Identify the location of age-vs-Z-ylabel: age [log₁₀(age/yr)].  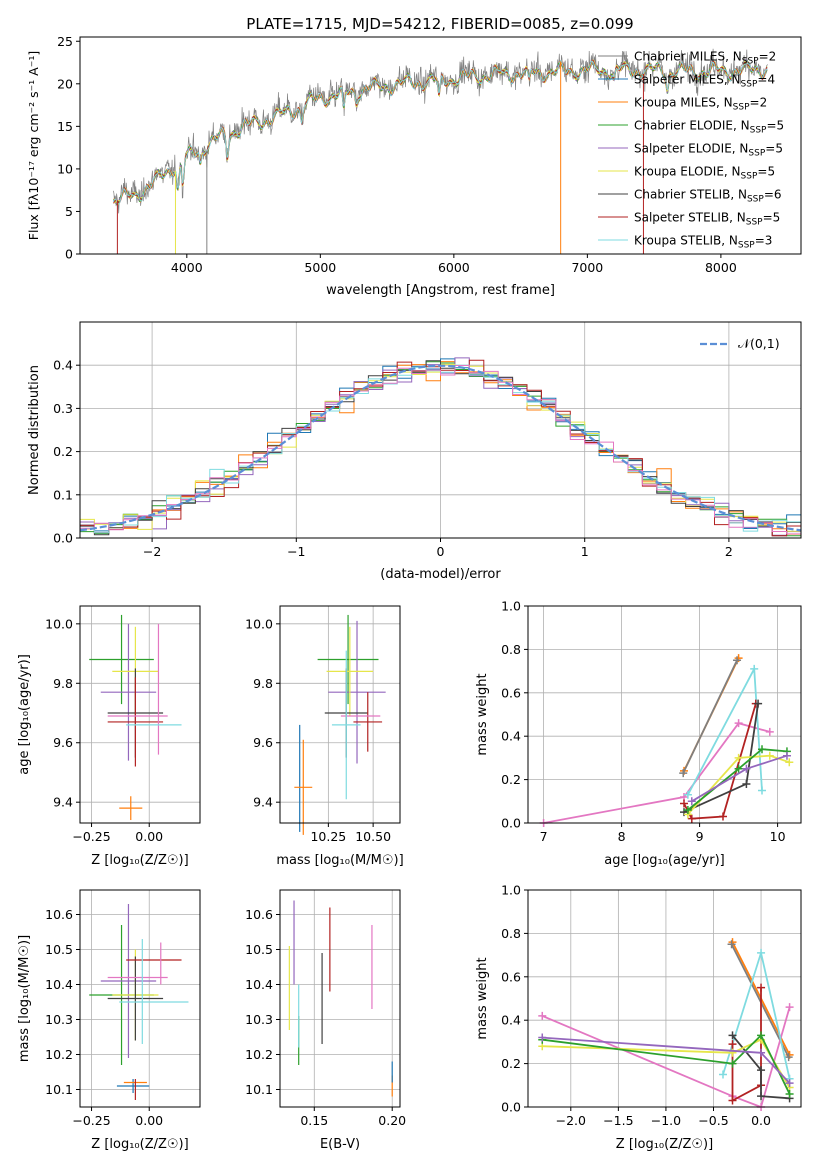
(24, 714).